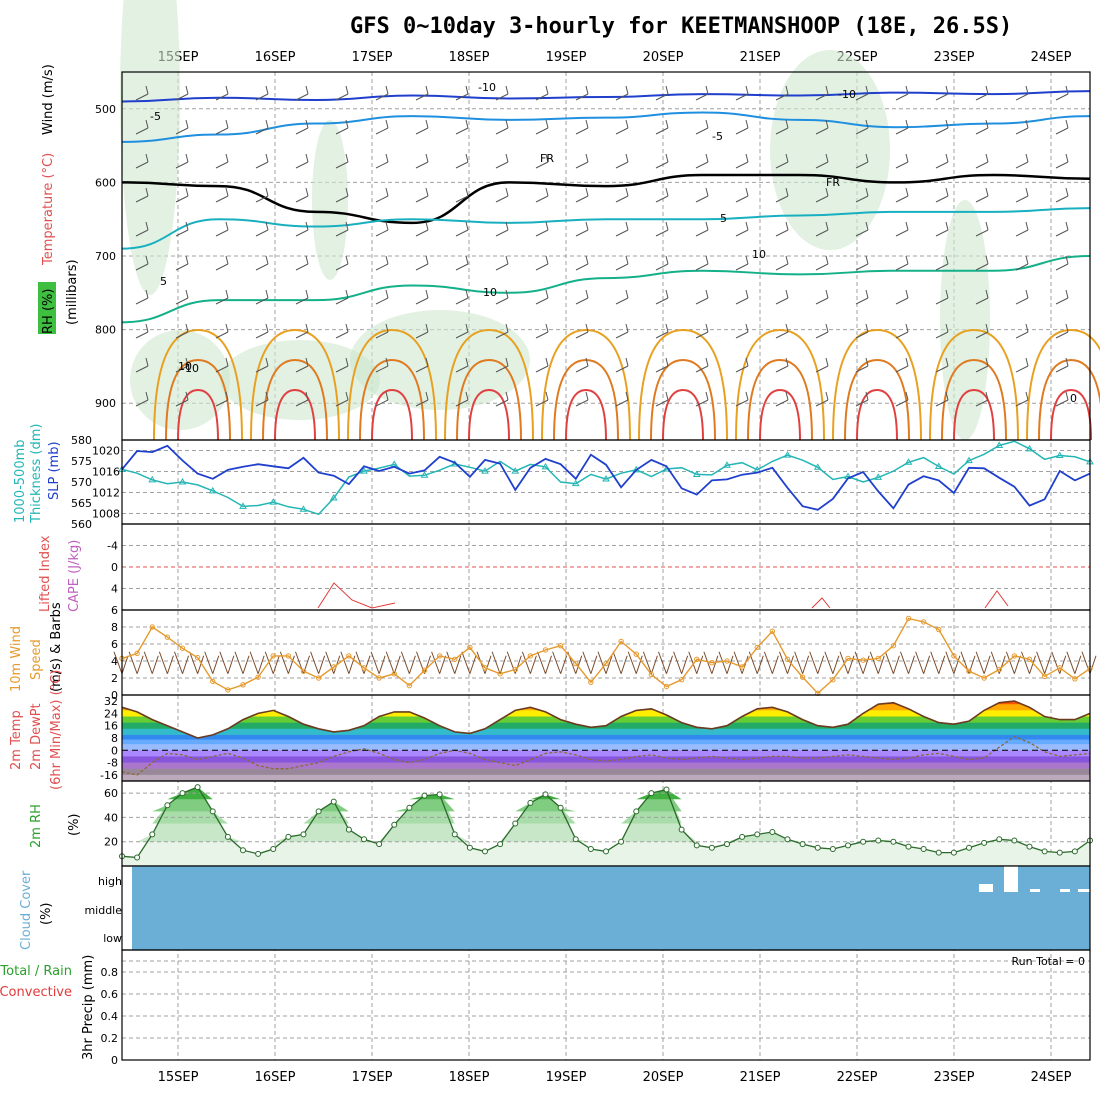 The image size is (1100, 1100). I want to click on li-spike, so click(996, 599).